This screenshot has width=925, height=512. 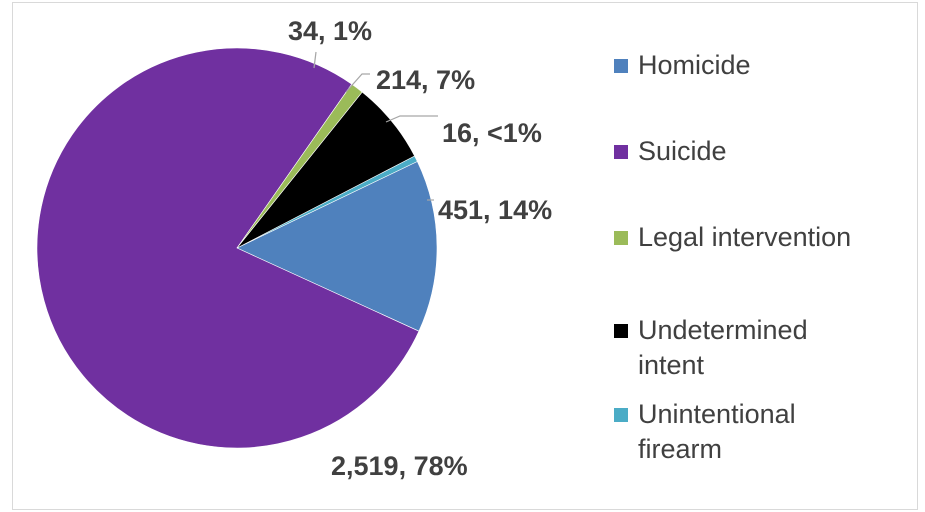 What do you see at coordinates (357, 83) in the screenshot?
I see `leader-line-undetermined-intent` at bounding box center [357, 83].